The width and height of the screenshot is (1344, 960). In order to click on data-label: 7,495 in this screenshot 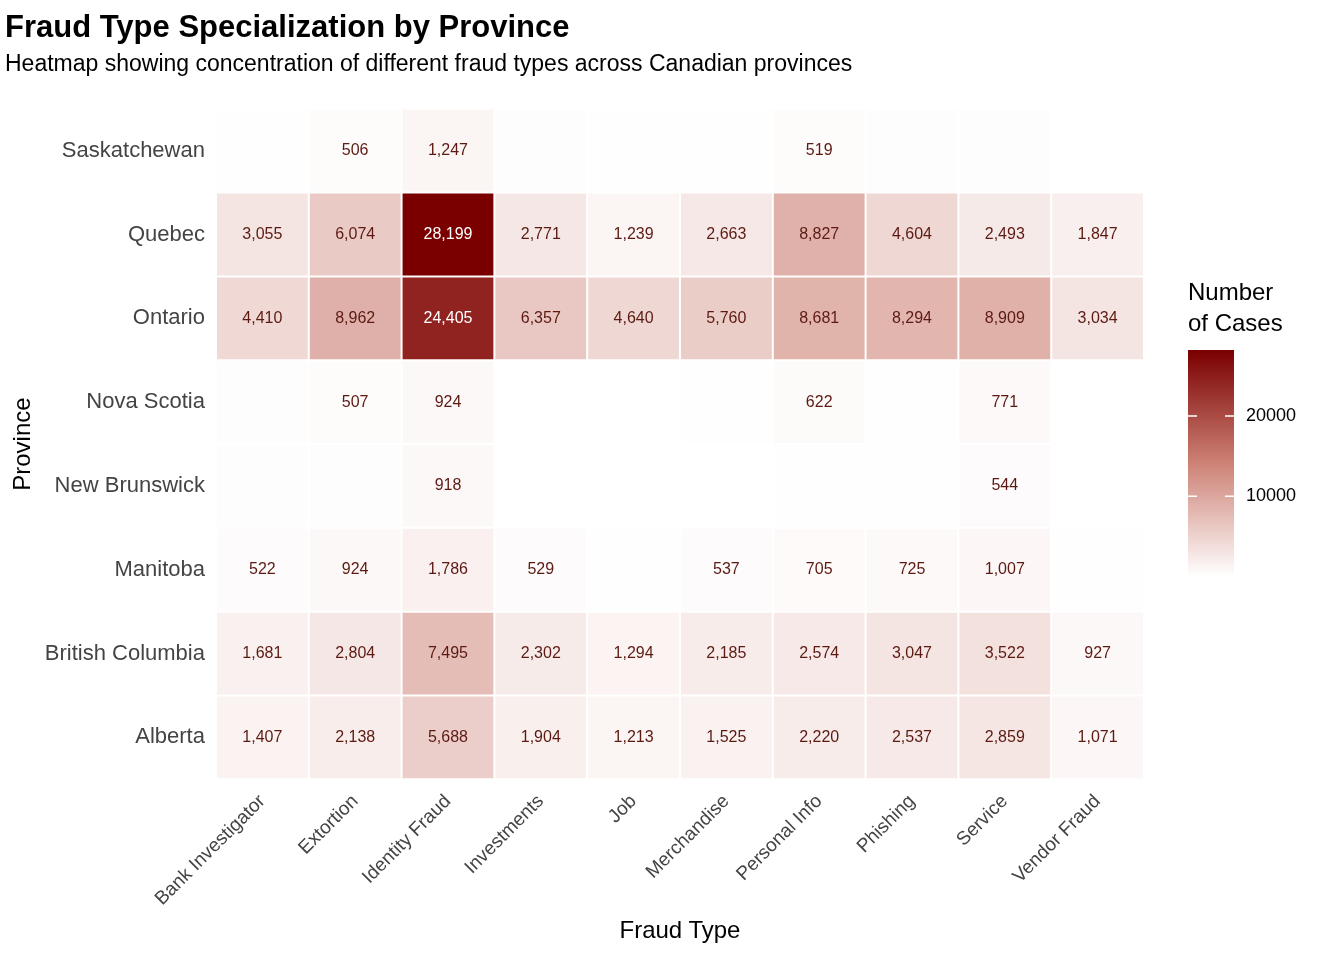, I will do `click(448, 652)`.